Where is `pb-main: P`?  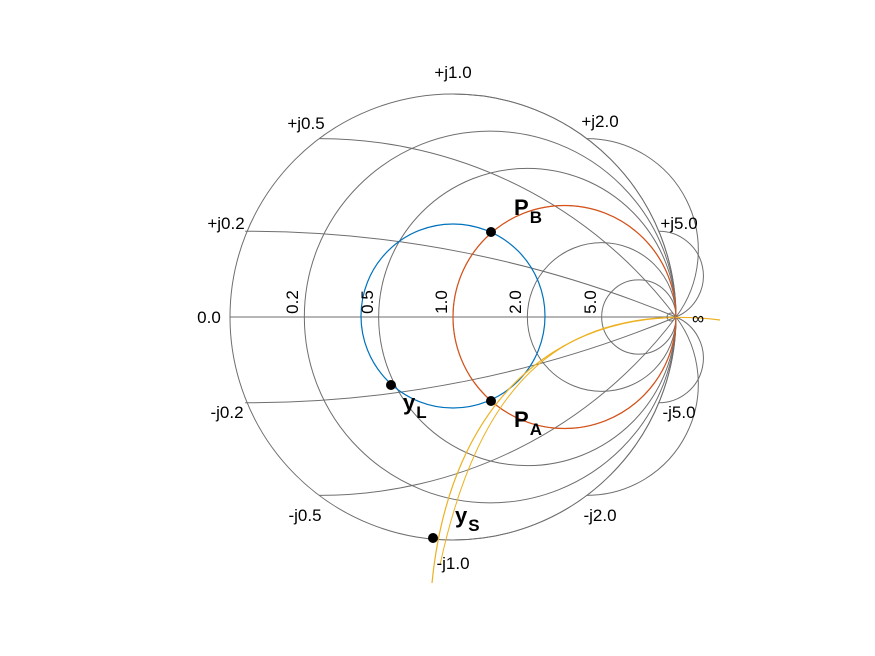
pb-main: P is located at coordinates (521, 207).